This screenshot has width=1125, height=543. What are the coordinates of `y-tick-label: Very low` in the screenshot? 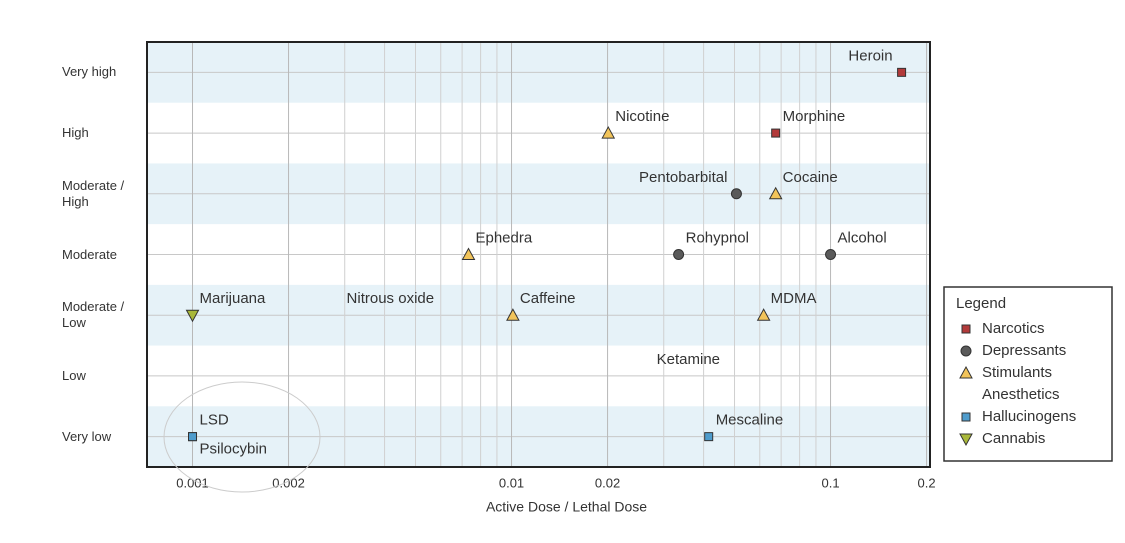 It's located at (87, 436).